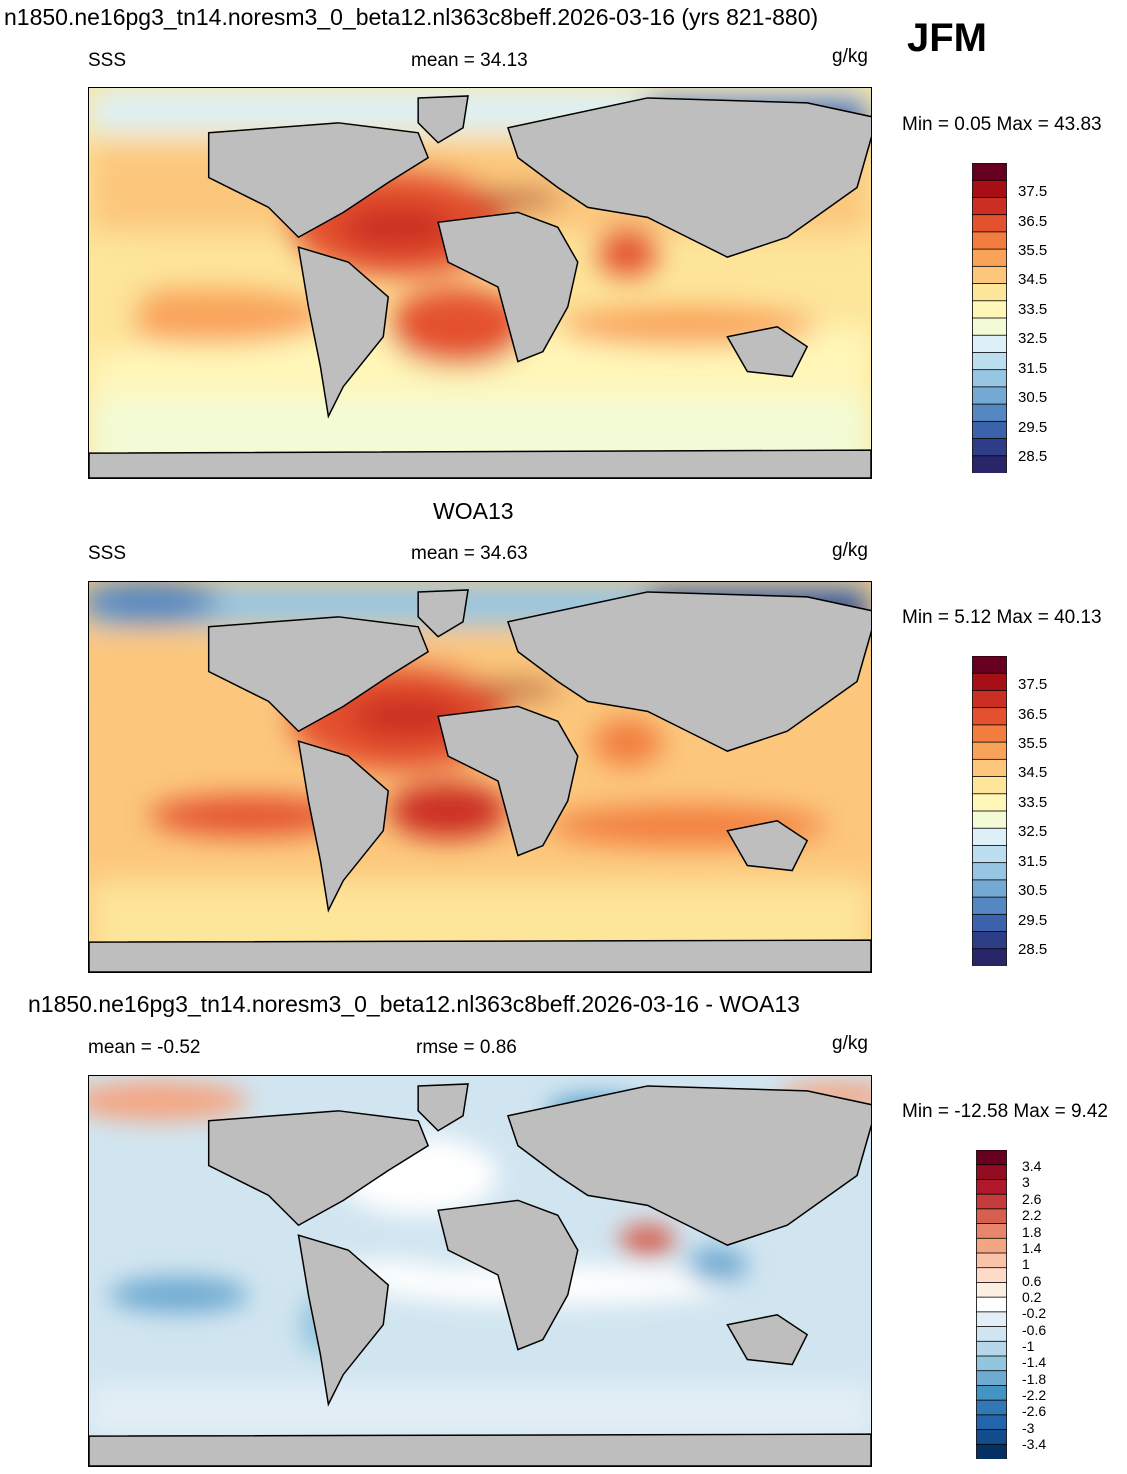 This screenshot has height=1474, width=1127. What do you see at coordinates (1002, 617) in the screenshot?
I see `panel2-minmax-label: Min = 5.12 Max = 40.13` at bounding box center [1002, 617].